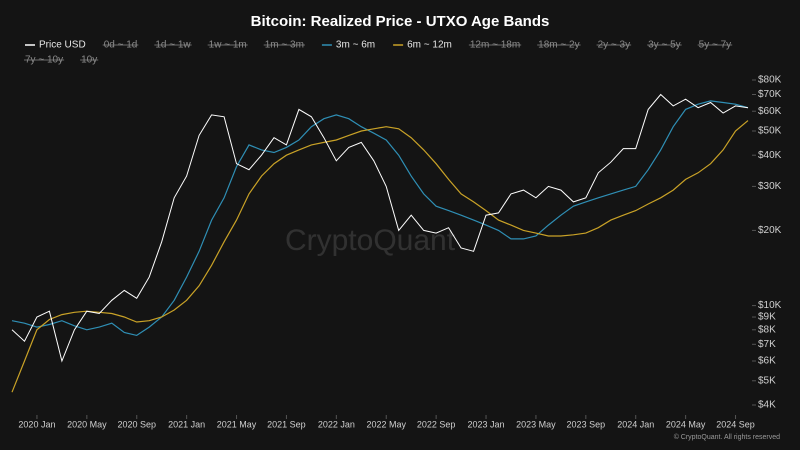  What do you see at coordinates (770, 155) in the screenshot?
I see `y-tick-label: $40K` at bounding box center [770, 155].